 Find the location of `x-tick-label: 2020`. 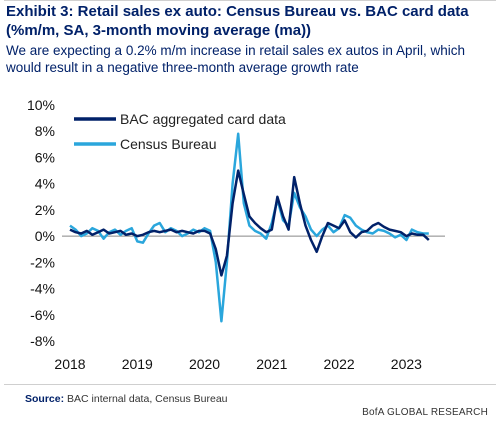

x-tick-label: 2020 is located at coordinates (204, 364).